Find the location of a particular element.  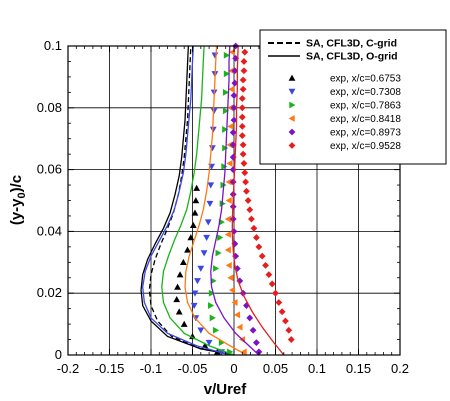

x-tick-label: 0.2 is located at coordinates (400, 368).